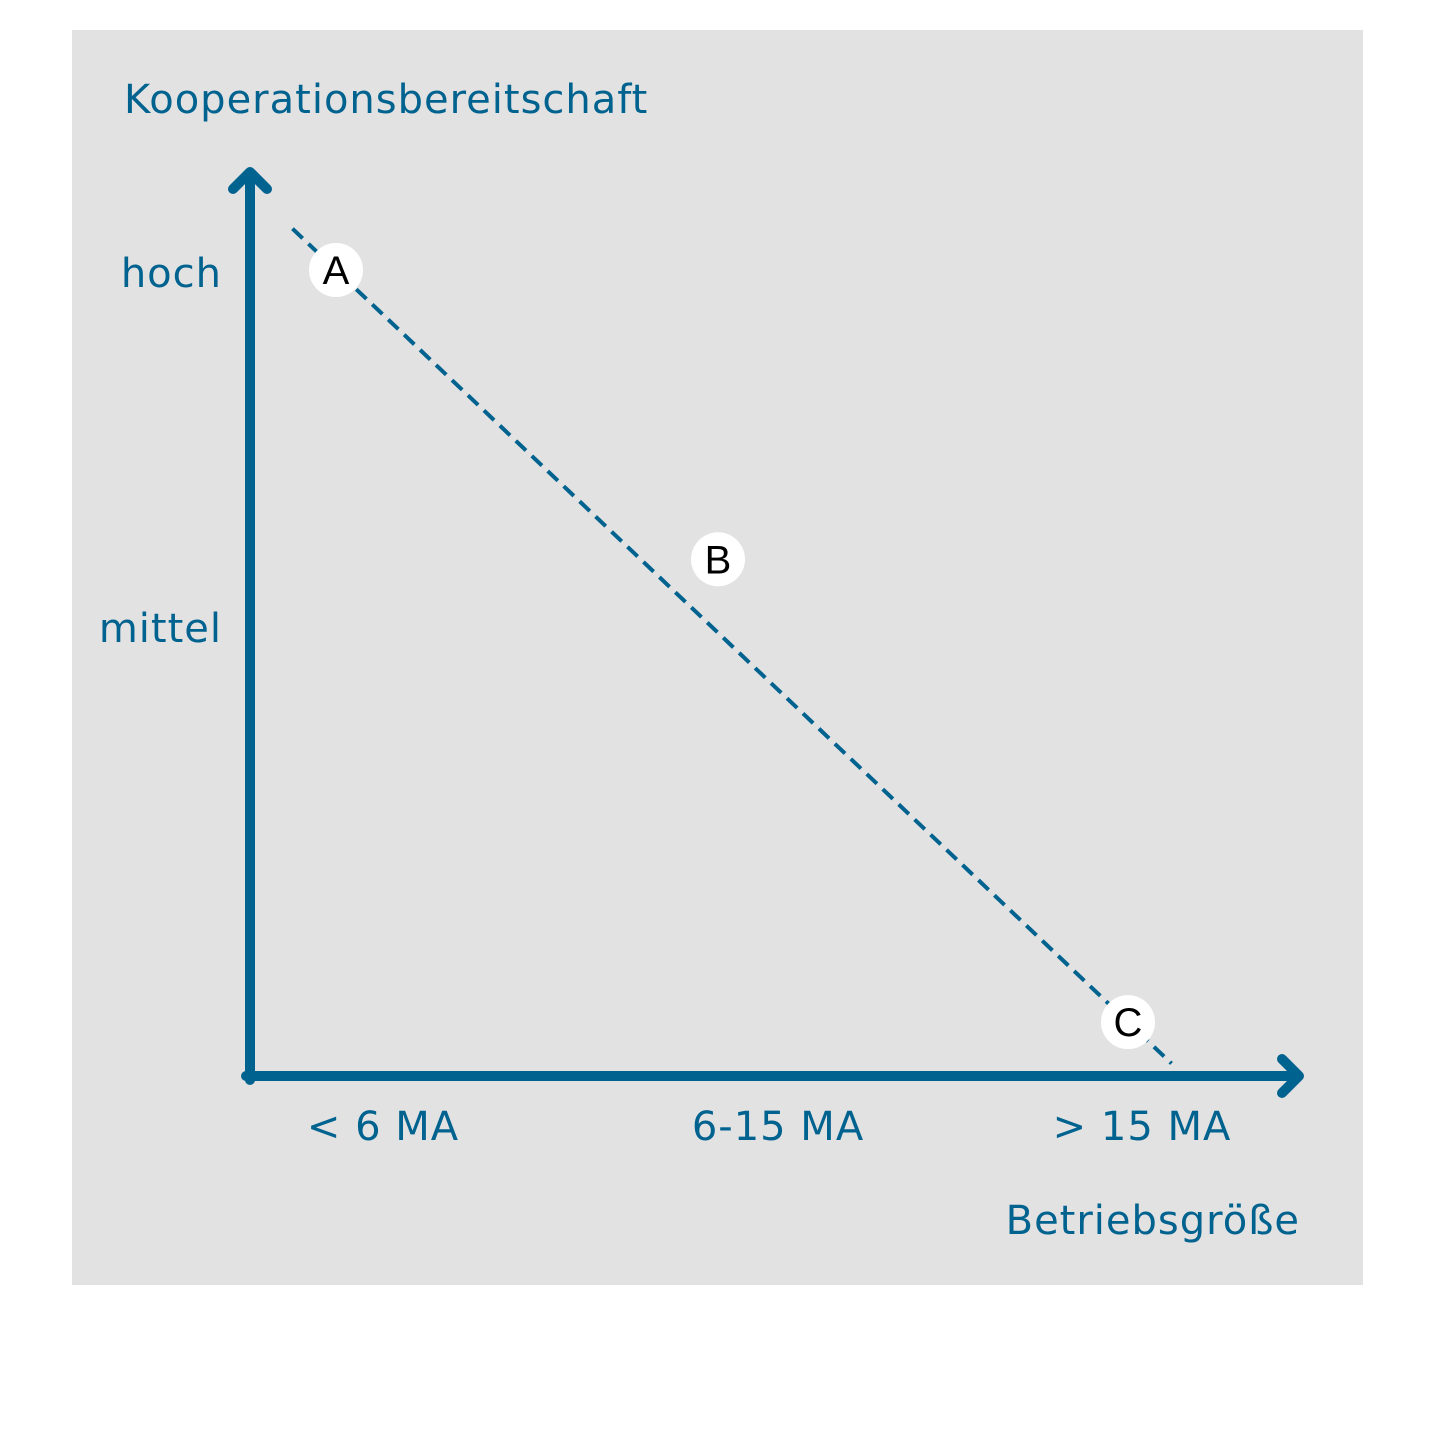  What do you see at coordinates (778, 1127) in the screenshot?
I see `x-tick-label-medium: 6-15 MA` at bounding box center [778, 1127].